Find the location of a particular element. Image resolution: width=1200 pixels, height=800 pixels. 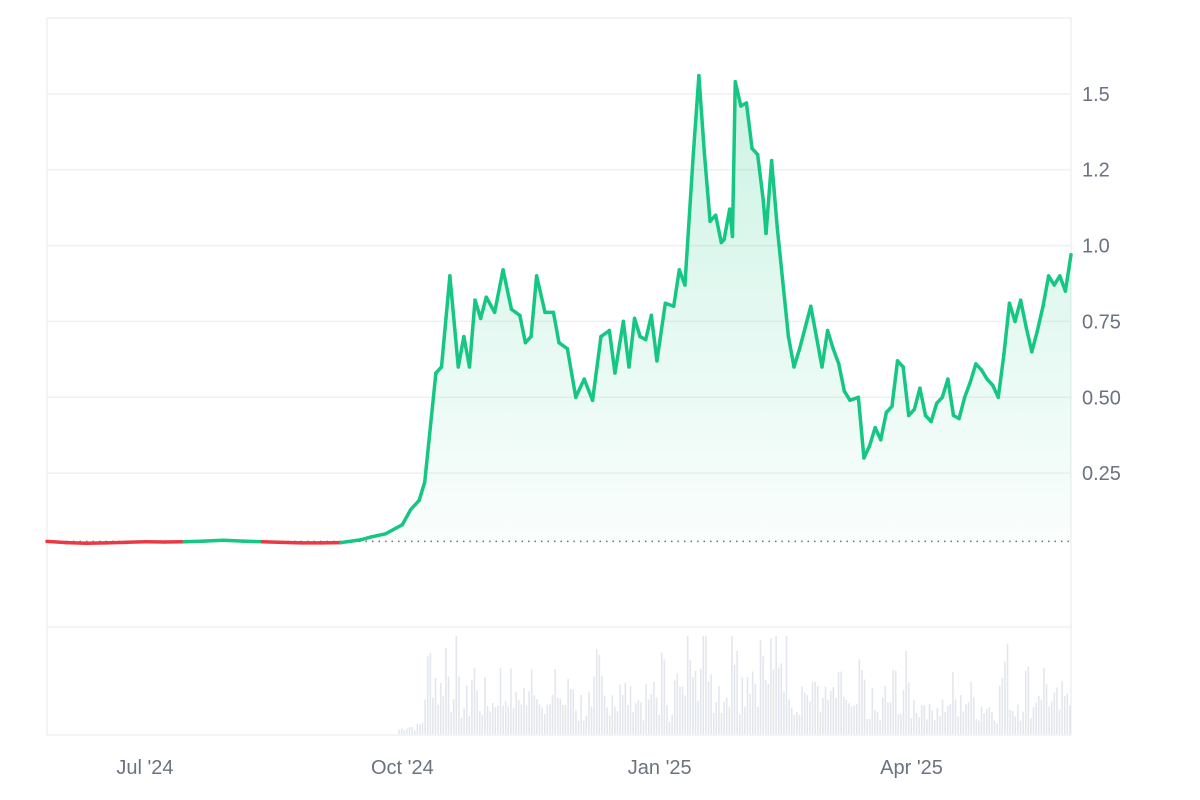

y-tick-label: 1.5 is located at coordinates (1096, 95).